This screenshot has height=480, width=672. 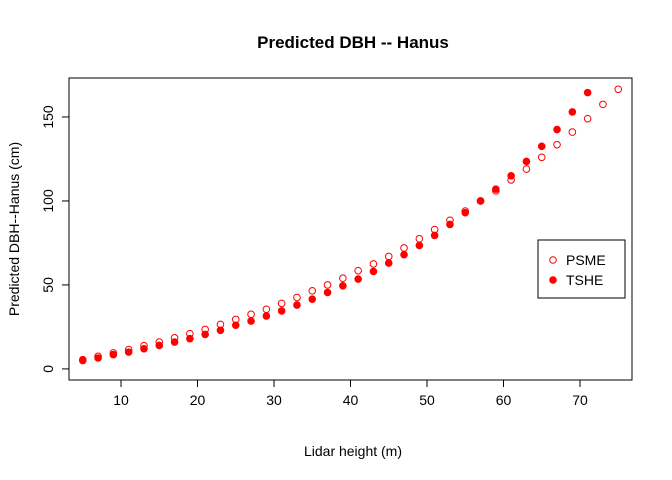 What do you see at coordinates (553, 260) in the screenshot?
I see `legend-marker-psme` at bounding box center [553, 260].